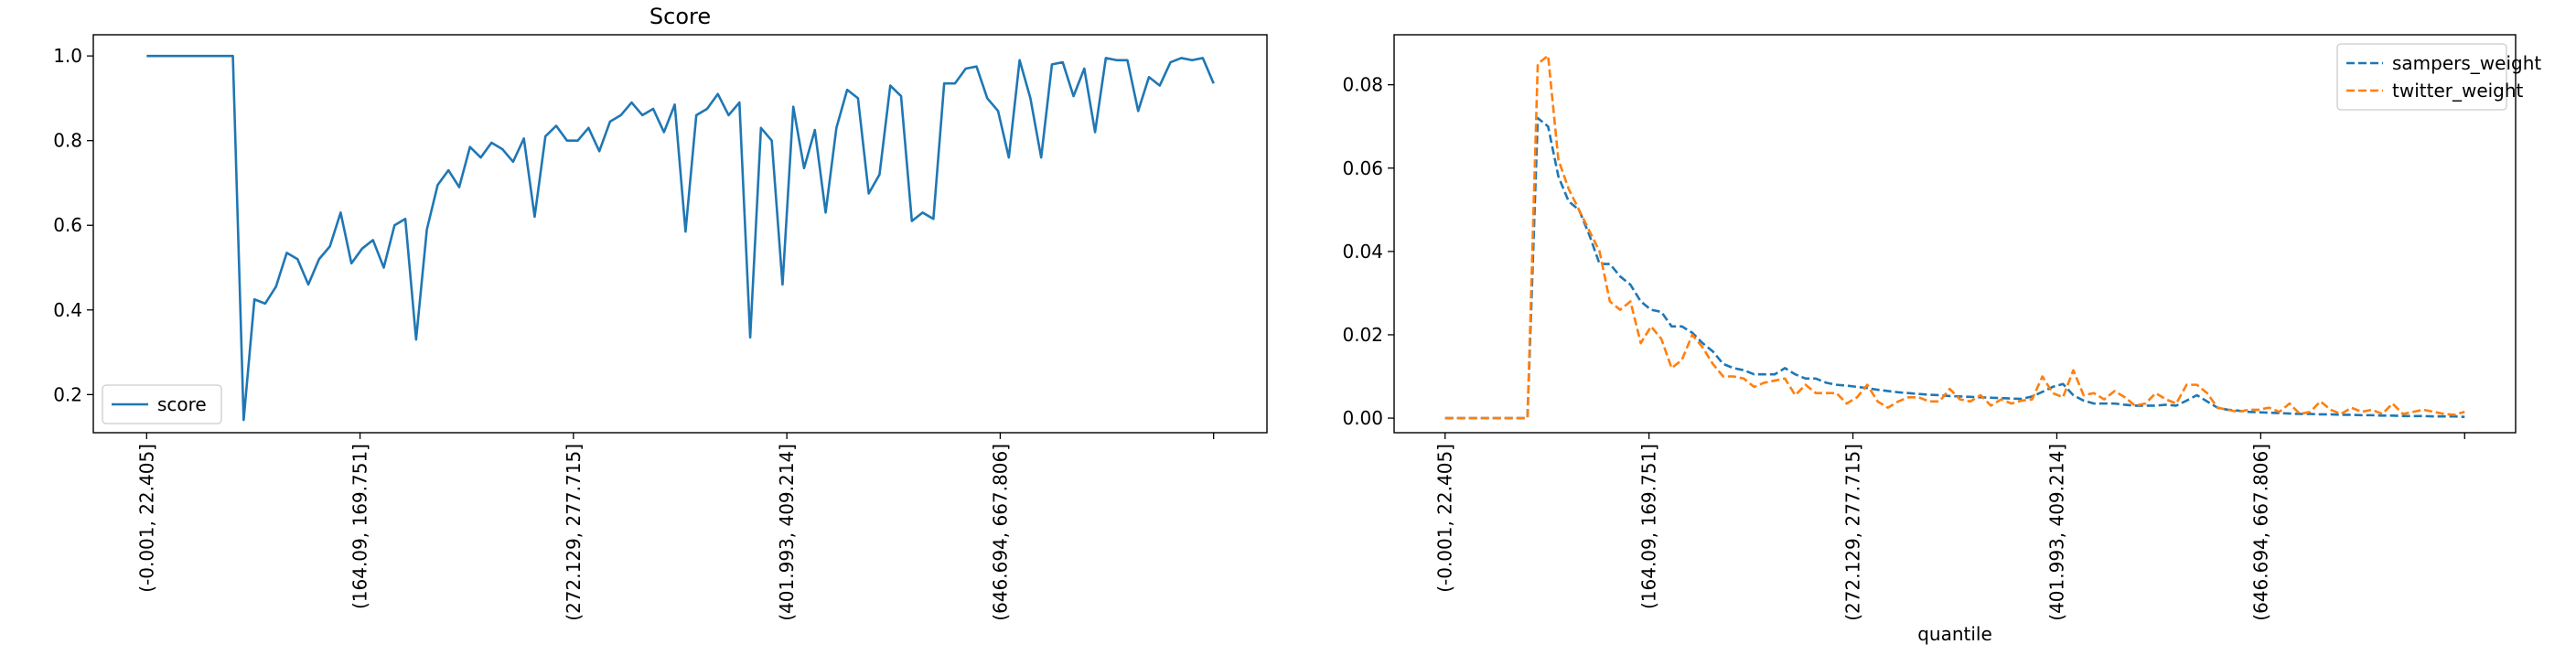 The height and width of the screenshot is (655, 2576). What do you see at coordinates (1362, 418) in the screenshot?
I see `y-tick-label: 0.00` at bounding box center [1362, 418].